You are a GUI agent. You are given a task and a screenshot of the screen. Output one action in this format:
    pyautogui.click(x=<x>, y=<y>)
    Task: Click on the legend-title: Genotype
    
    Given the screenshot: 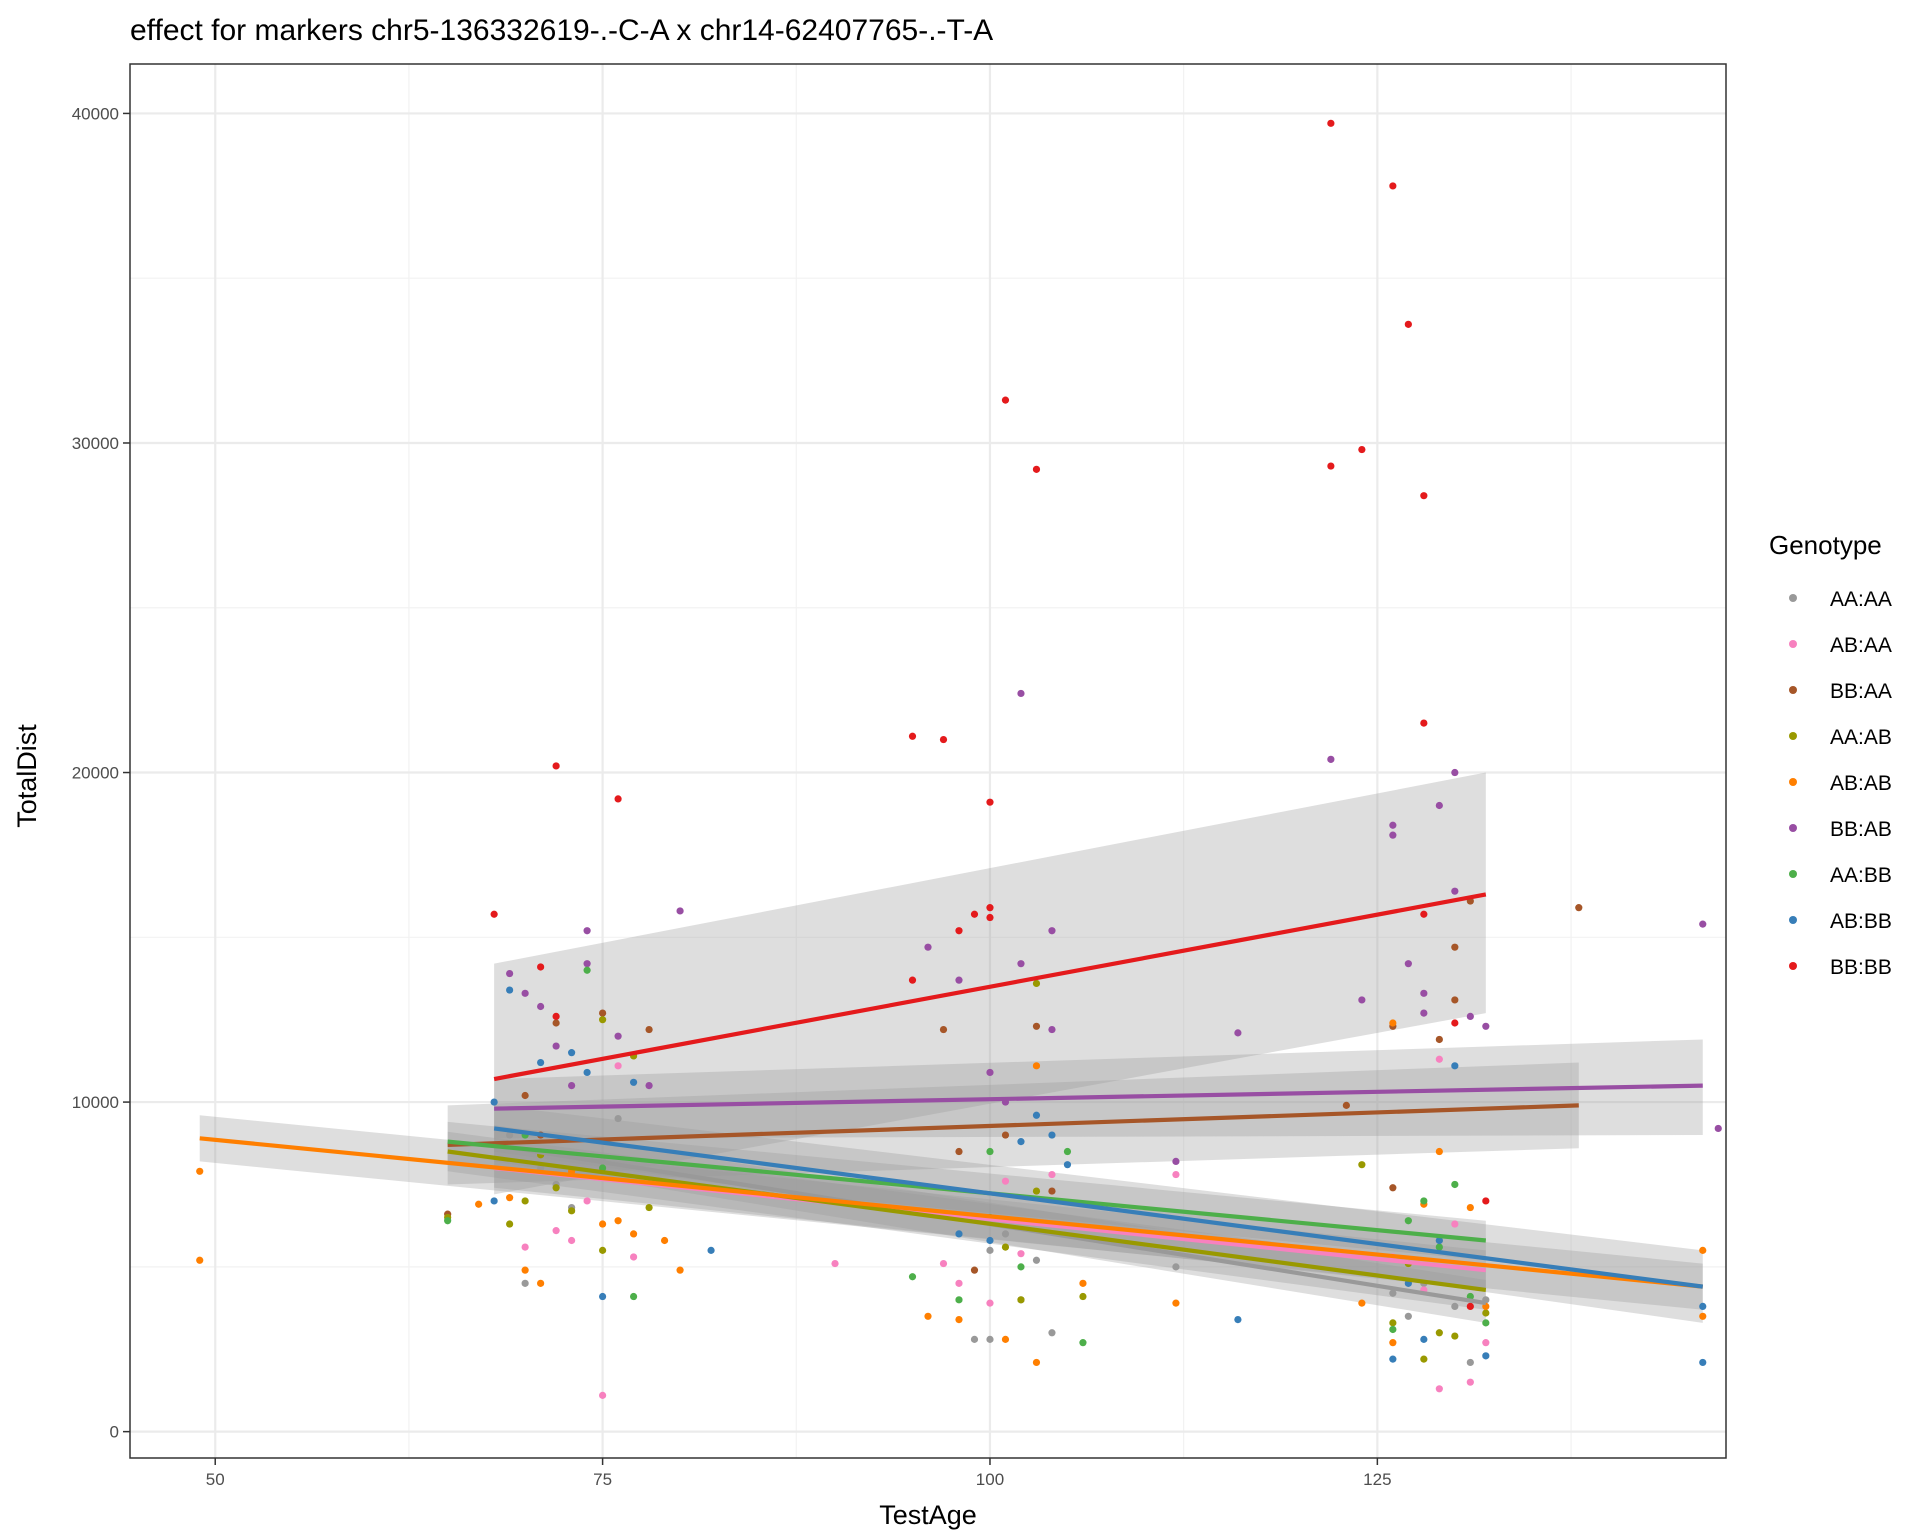 What is the action you would take?
    pyautogui.click(x=1825, y=545)
    